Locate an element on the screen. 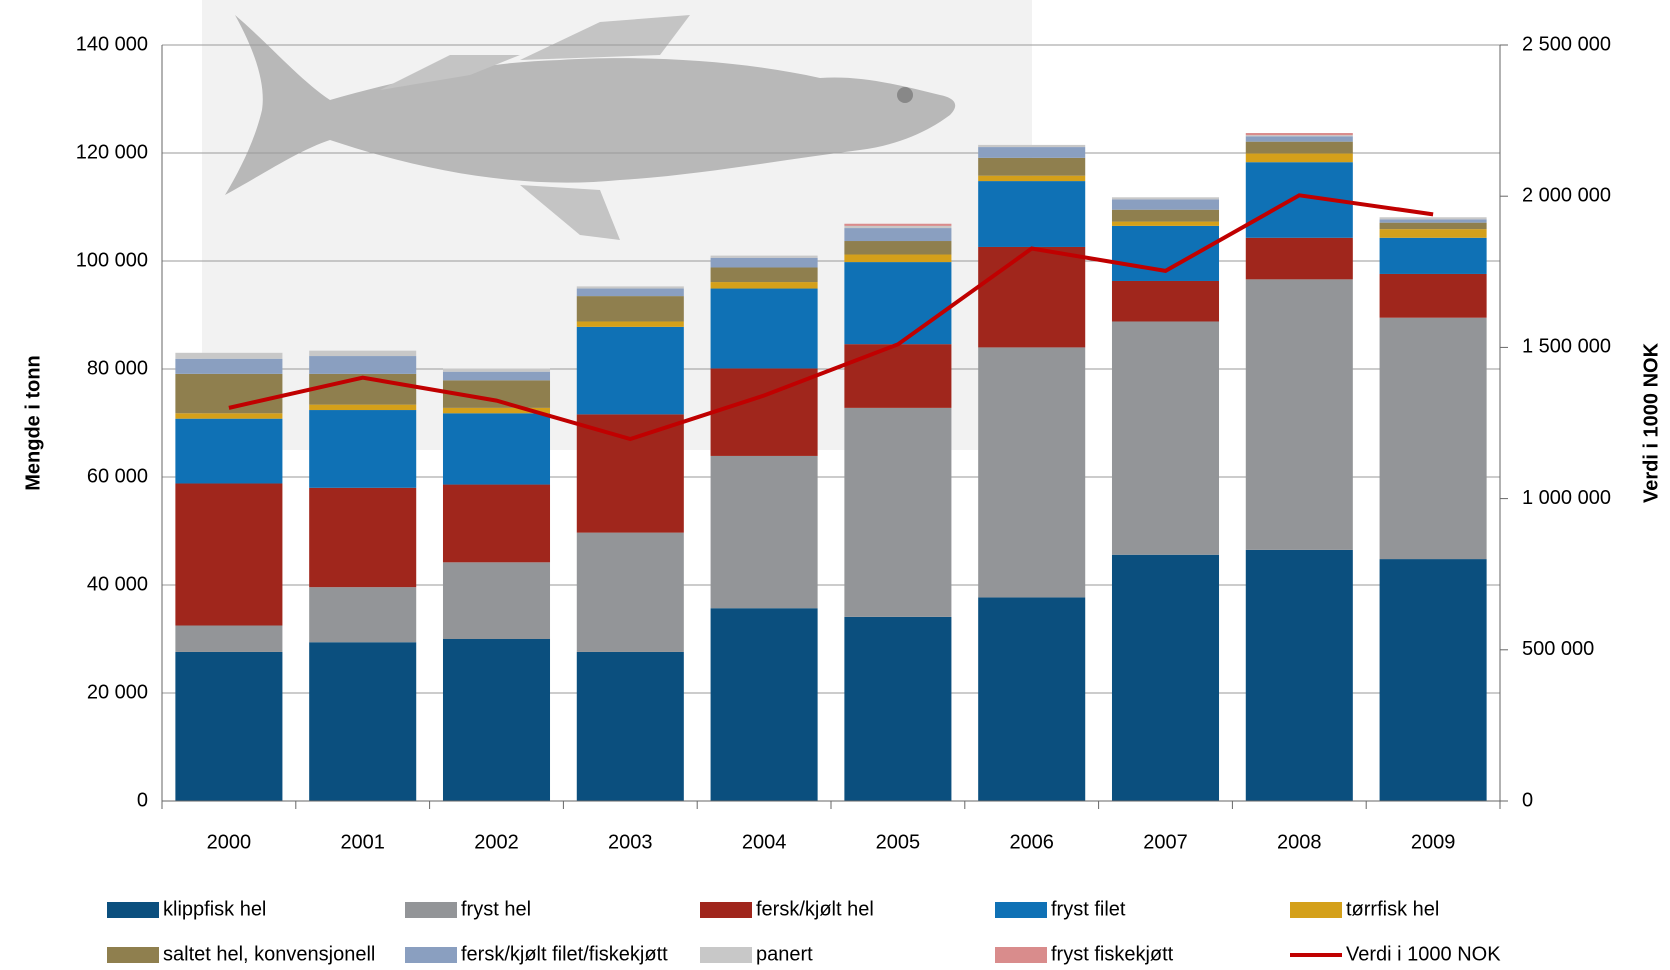  y-tick-label: 140 000 is located at coordinates (112, 44).